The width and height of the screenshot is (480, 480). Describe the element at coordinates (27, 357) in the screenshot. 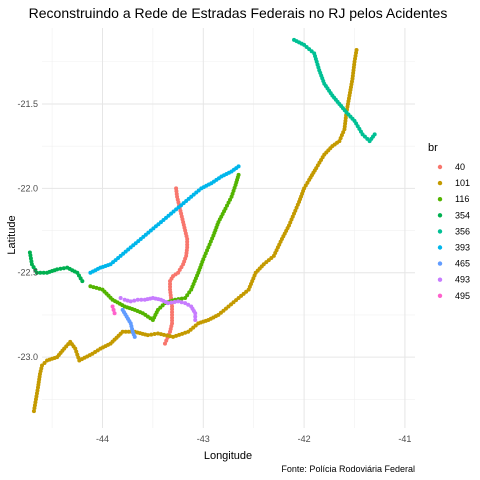

I see `y-tick-label: -23.0` at that location.